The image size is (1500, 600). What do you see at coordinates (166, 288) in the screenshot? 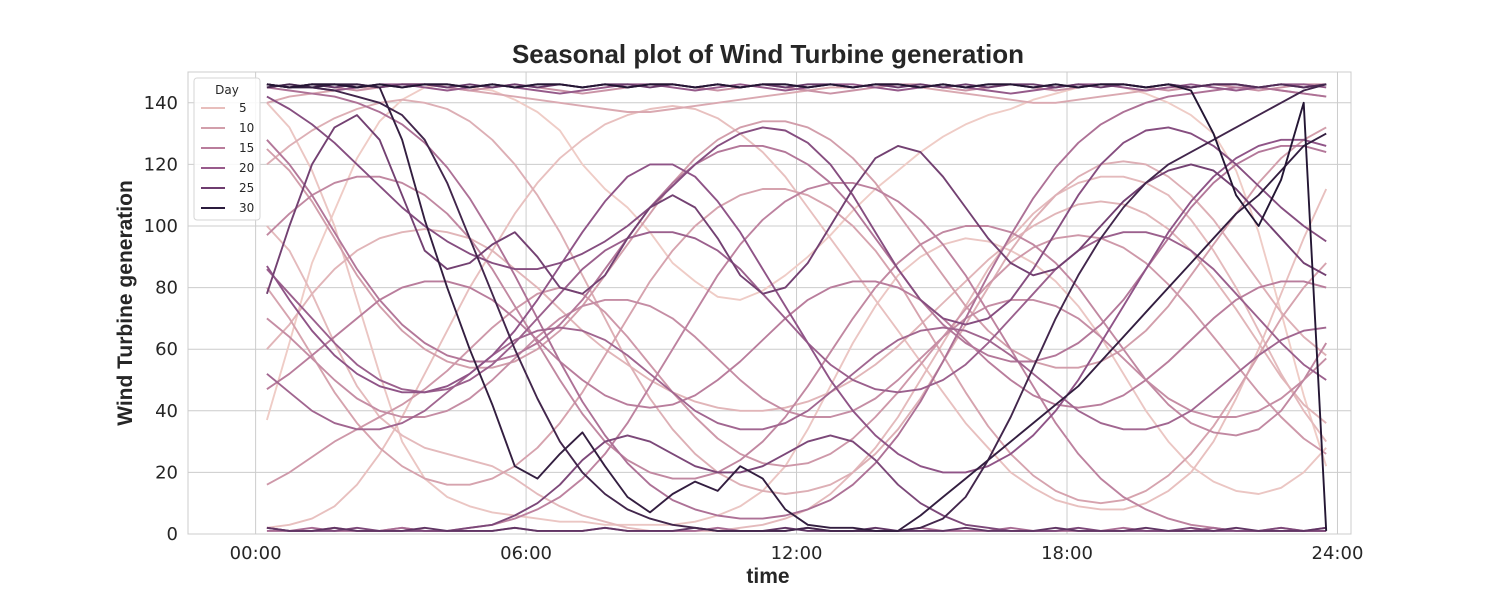
I see `y-tick-label: 80` at bounding box center [166, 288].